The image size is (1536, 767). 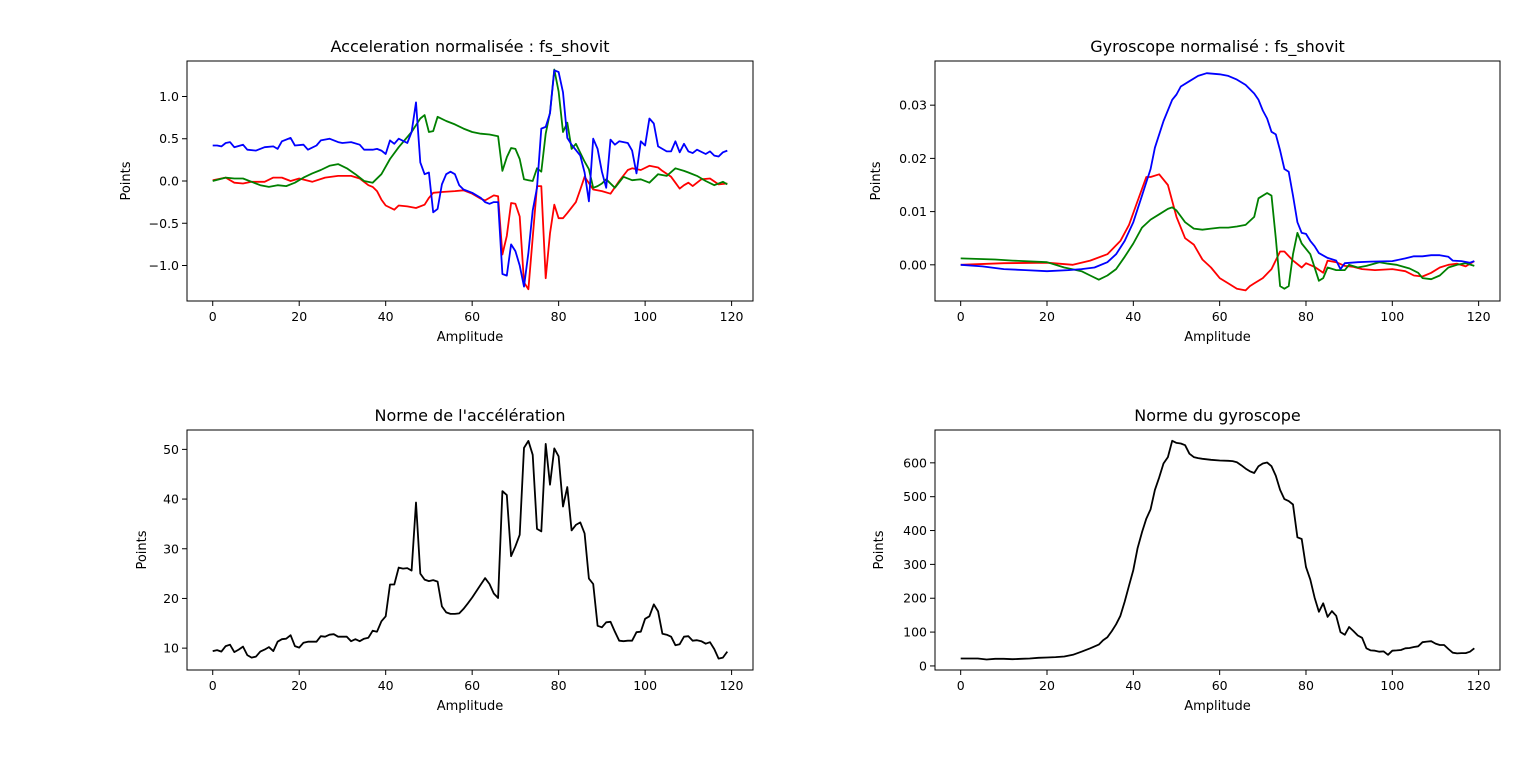 I want to click on y-tick-label: 0.02, so click(x=913, y=158).